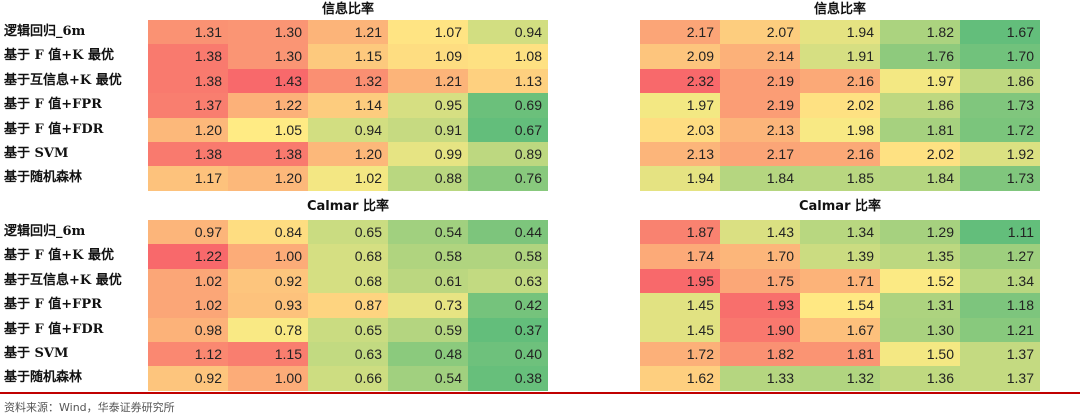 This screenshot has width=1080, height=418. Describe the element at coordinates (348, 379) in the screenshot. I see `heatmap-cell: 0.66` at that location.